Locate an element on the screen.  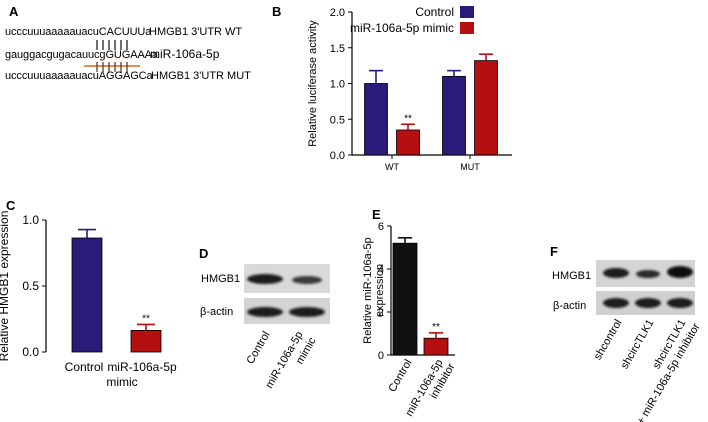
y-axis-label: Relative HMGB1 expression is located at coordinates (5, 286).